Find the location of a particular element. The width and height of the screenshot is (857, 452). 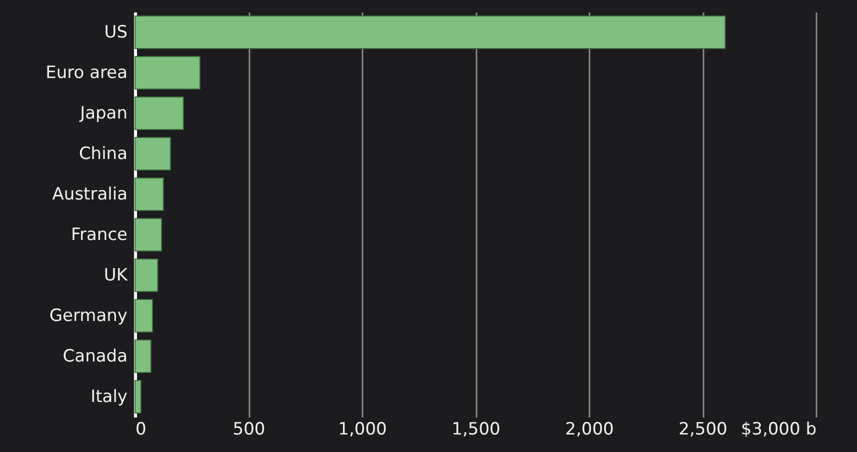

y-tick-label: Italy is located at coordinates (109, 396).